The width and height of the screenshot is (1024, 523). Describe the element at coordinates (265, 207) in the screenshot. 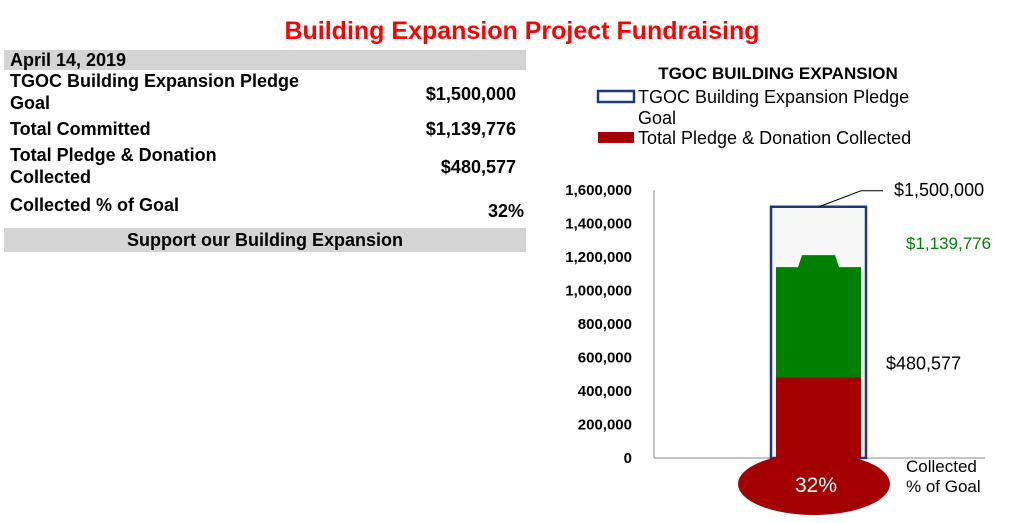

I see `table-row: Collected % of Goal 32%` at that location.